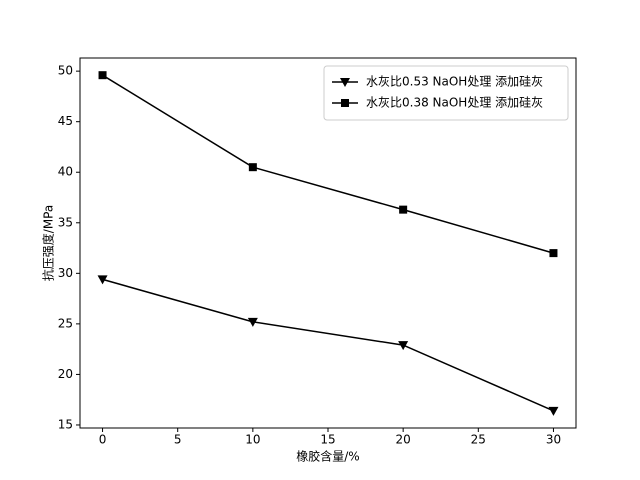 This screenshot has width=640, height=480. What do you see at coordinates (65, 323) in the screenshot?
I see `y-tick-label: 25` at bounding box center [65, 323].